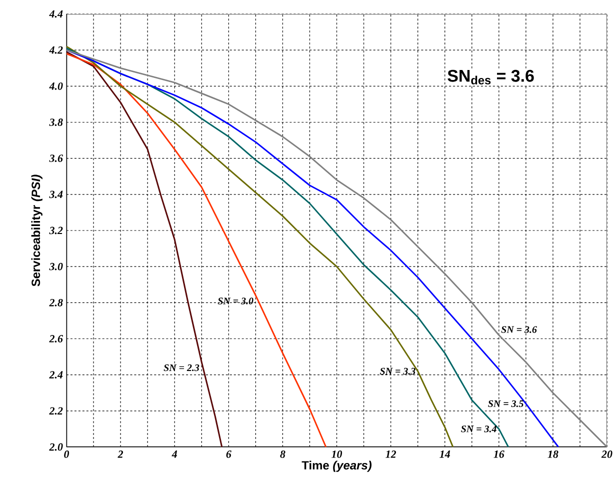 The width and height of the screenshot is (614, 497). Describe the element at coordinates (519, 329) in the screenshot. I see `series-label: SN = 3.6` at that location.